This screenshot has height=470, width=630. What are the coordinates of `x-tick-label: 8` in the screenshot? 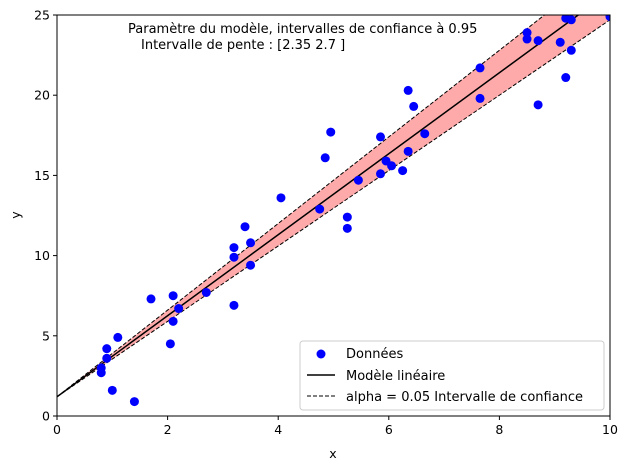 It's located at (499, 429).